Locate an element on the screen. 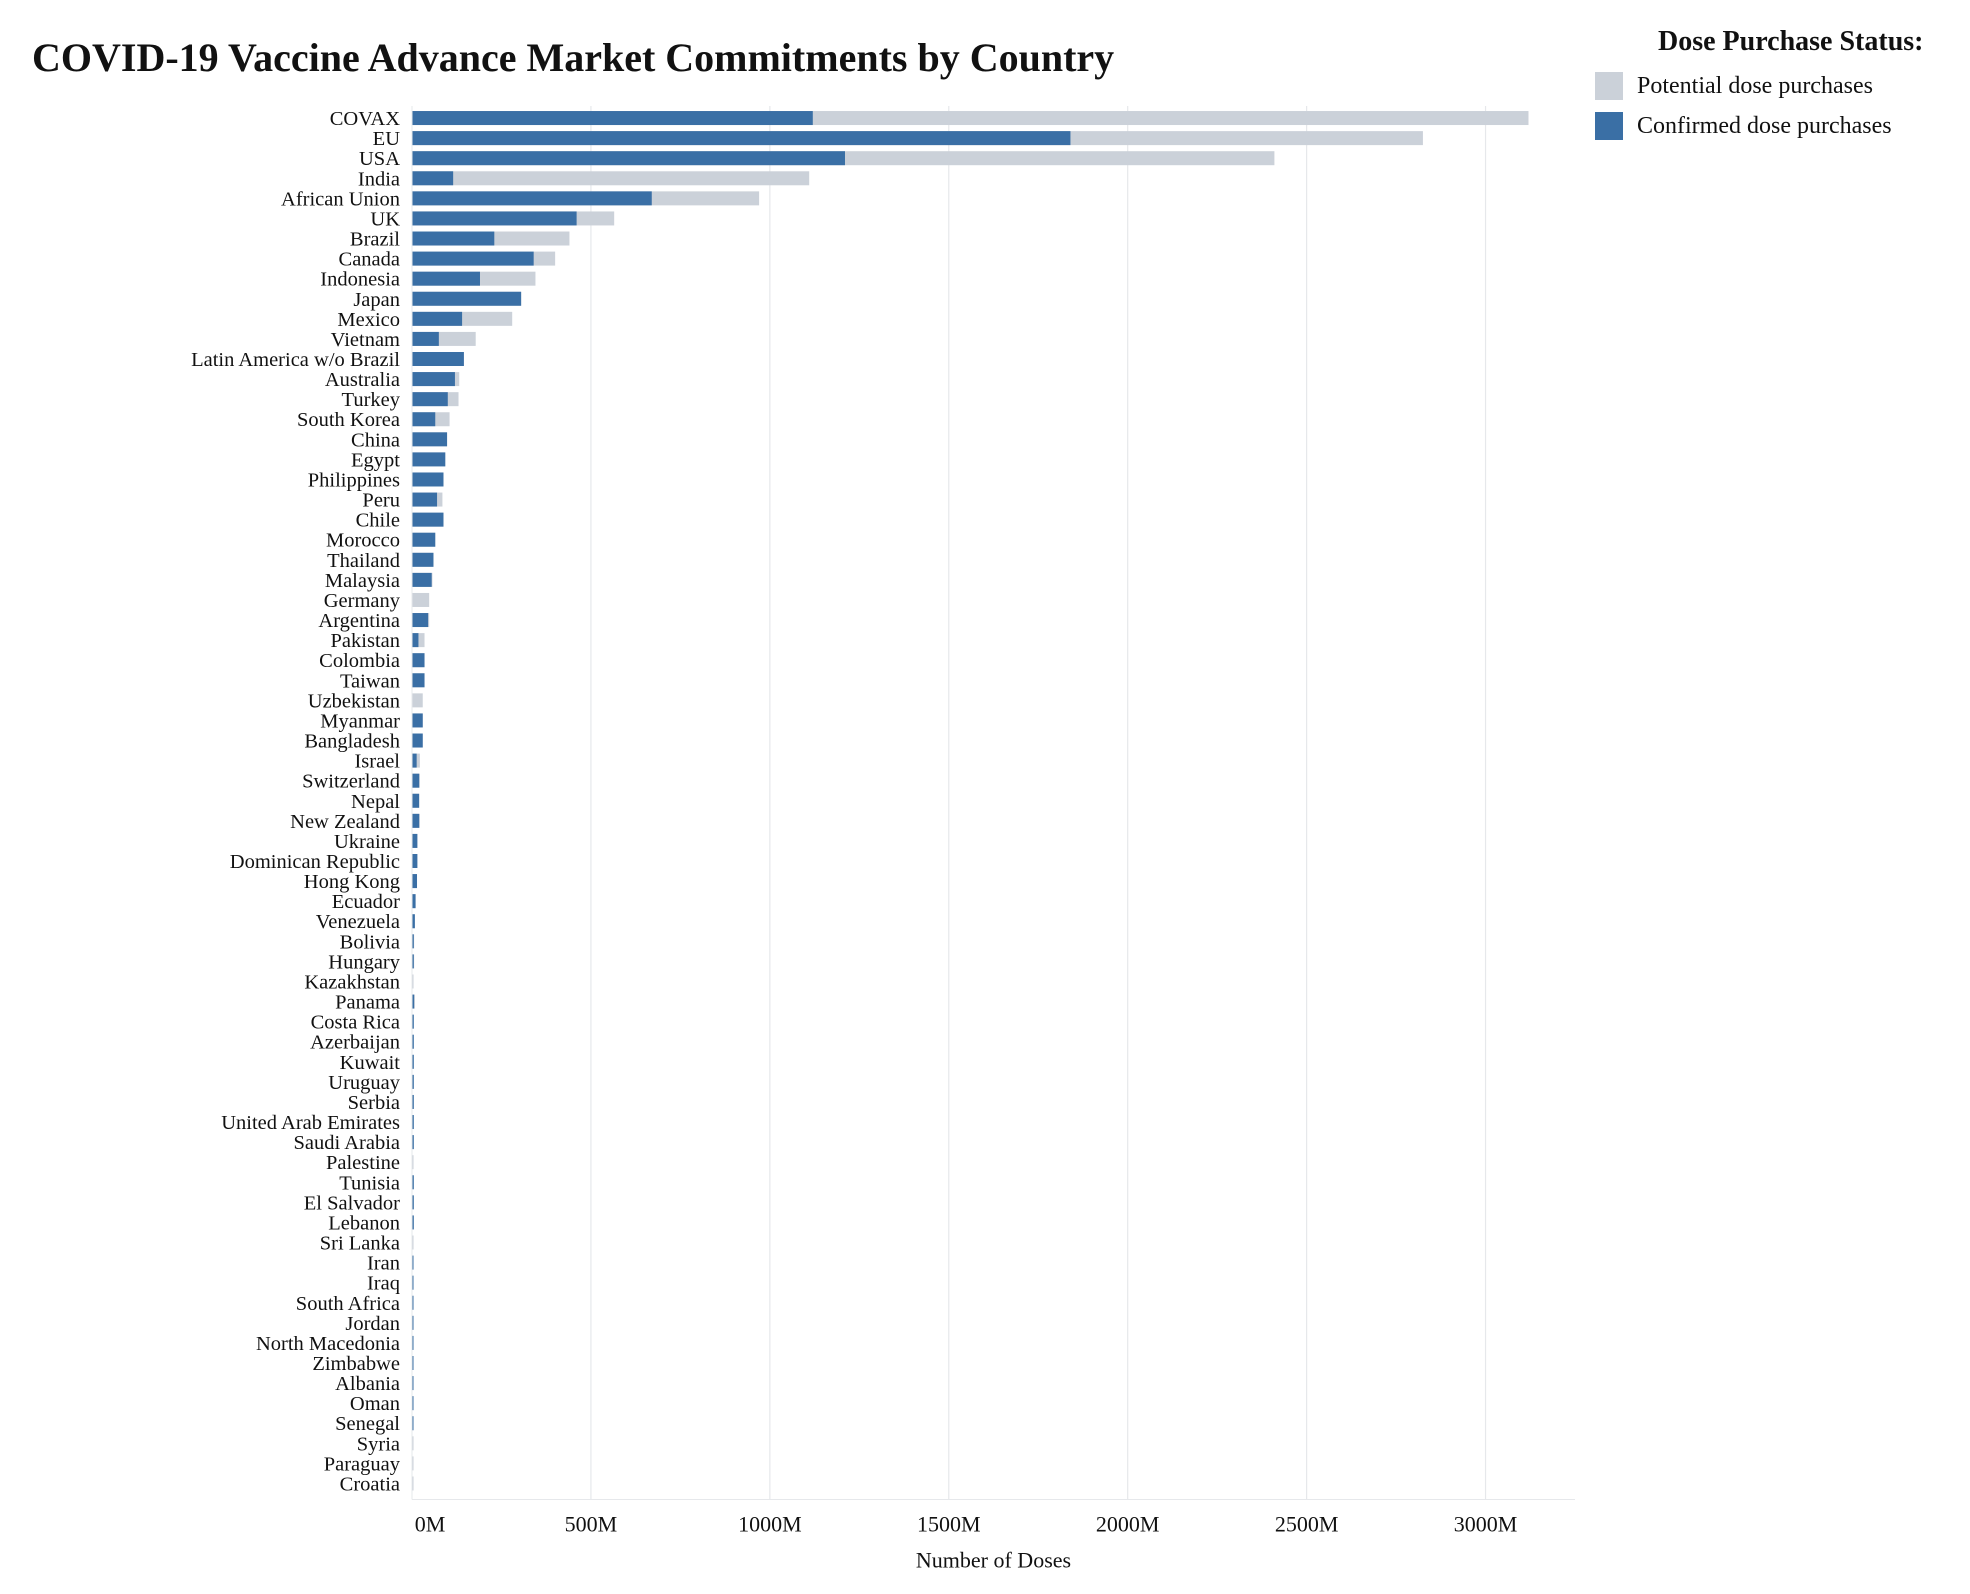 The image size is (1970, 1594). category-label: India is located at coordinates (379, 179).